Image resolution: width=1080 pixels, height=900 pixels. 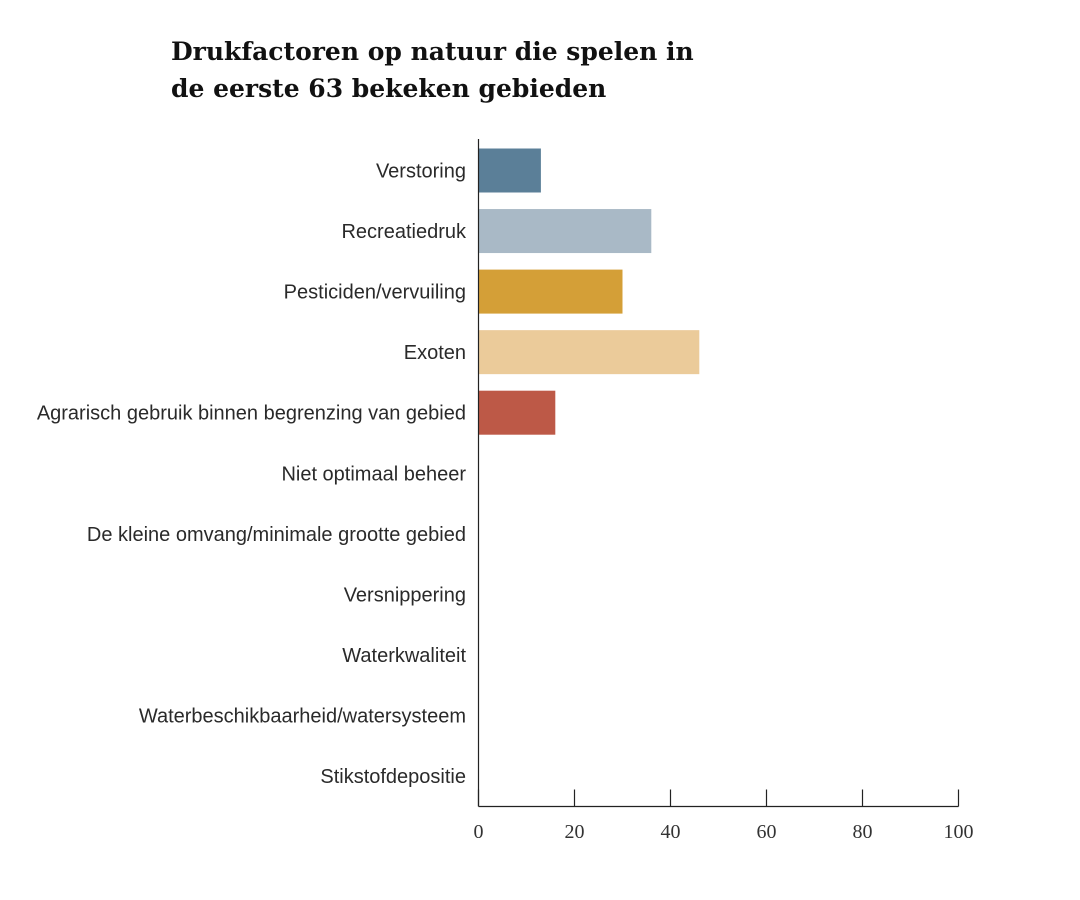 What do you see at coordinates (302, 716) in the screenshot?
I see `category-label: Waterbeschikbaarheid/watersysteem` at bounding box center [302, 716].